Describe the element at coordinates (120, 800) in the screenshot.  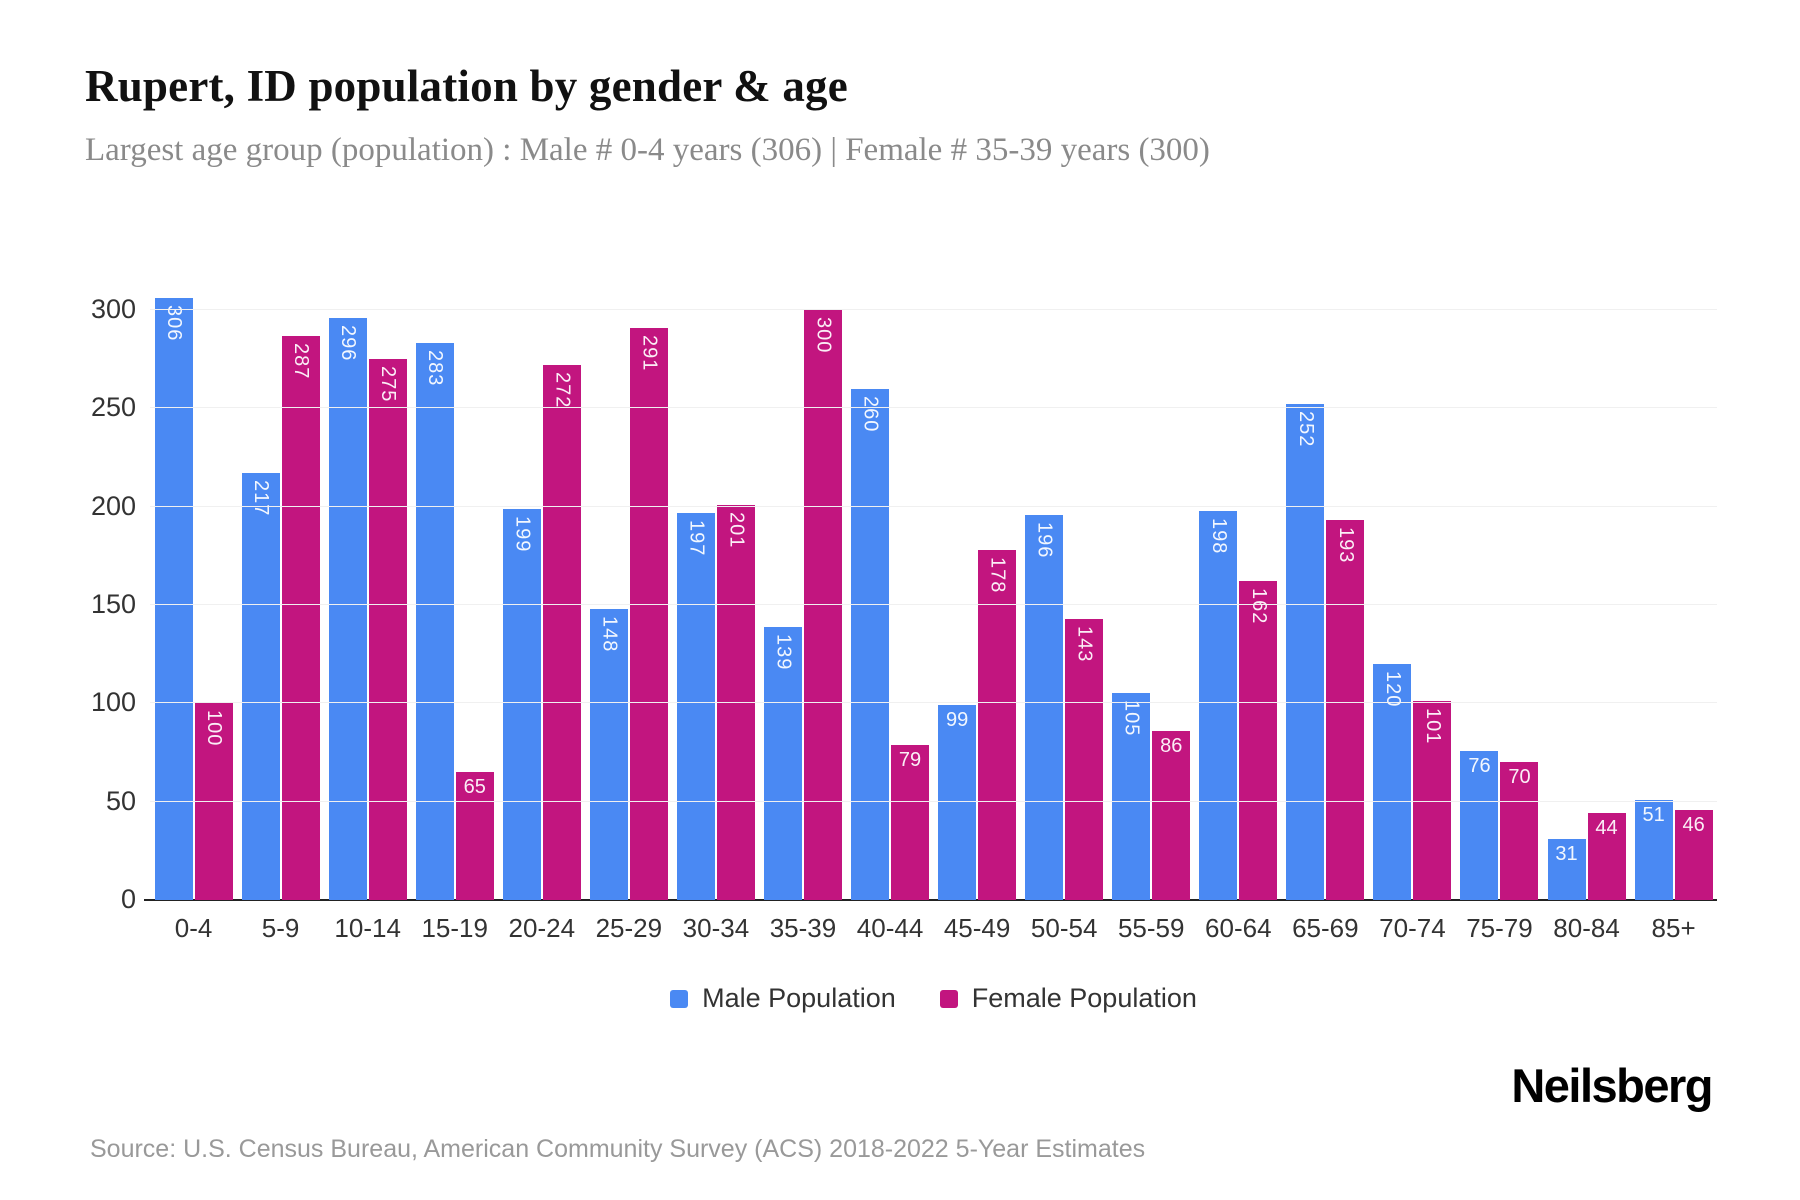
I see `y-axis-tick-50: 50` at that location.